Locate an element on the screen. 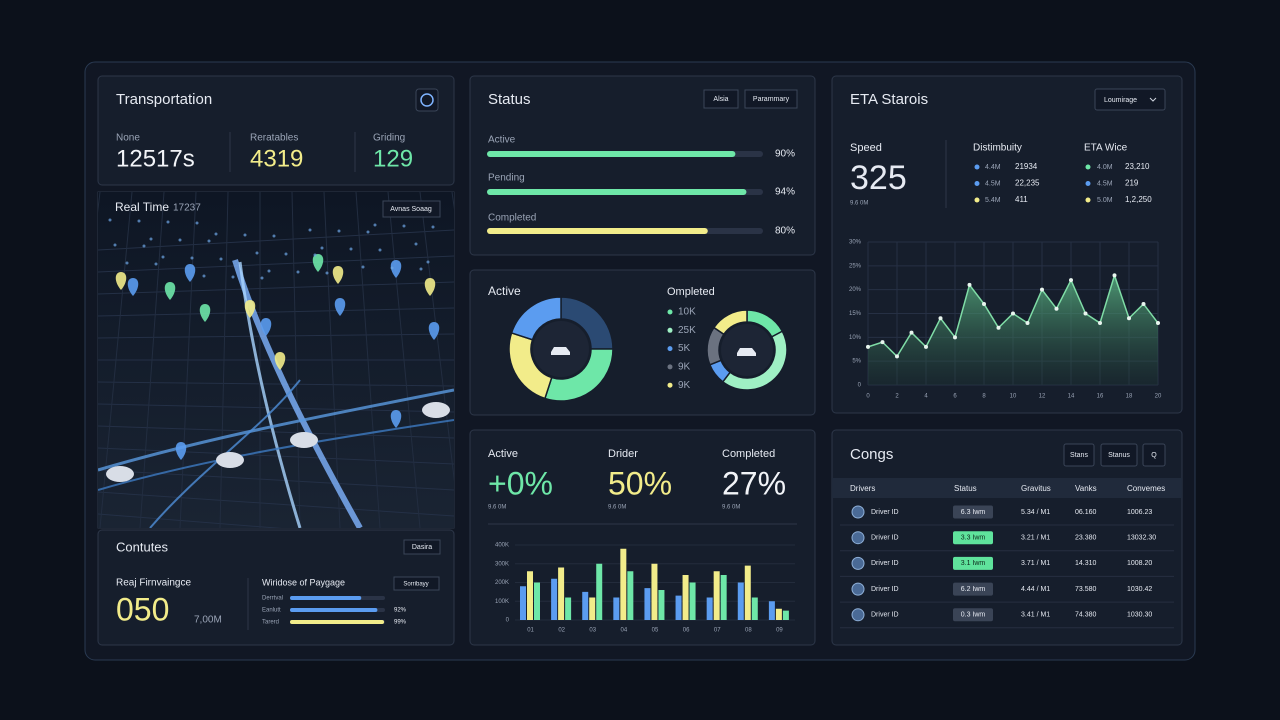 The image size is (1280, 720). x-tick-label: 08 is located at coordinates (748, 631).